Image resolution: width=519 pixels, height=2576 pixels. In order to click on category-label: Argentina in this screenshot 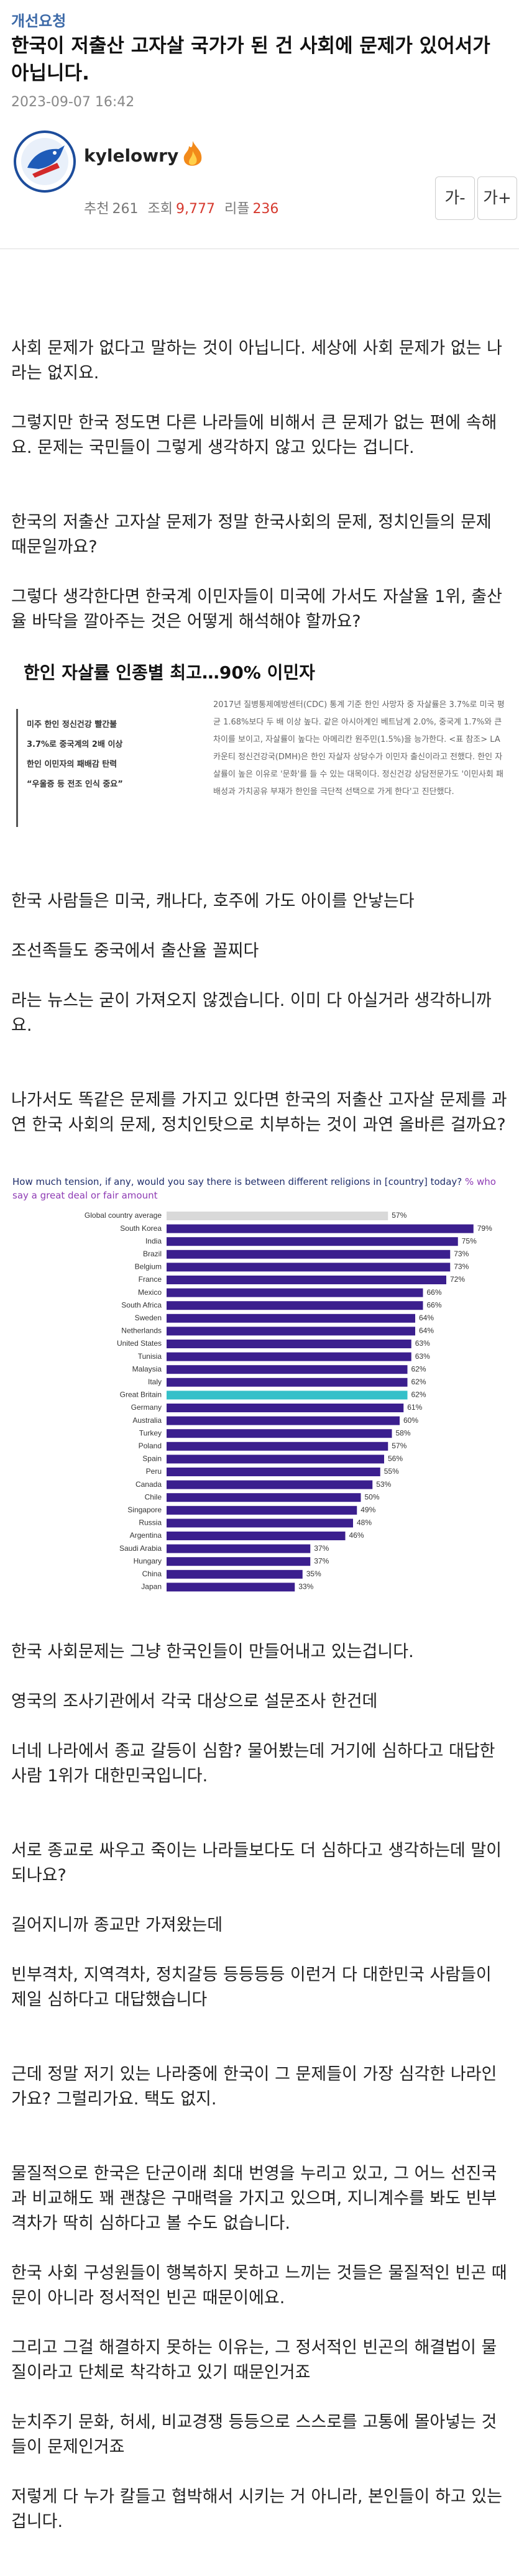, I will do `click(146, 1535)`.